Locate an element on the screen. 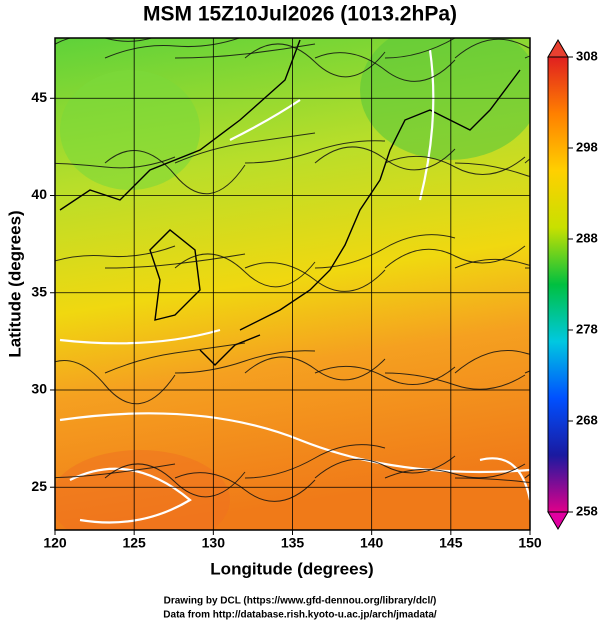 Image resolution: width=599 pixels, height=625 pixels. x-tick-label: 130 is located at coordinates (214, 543).